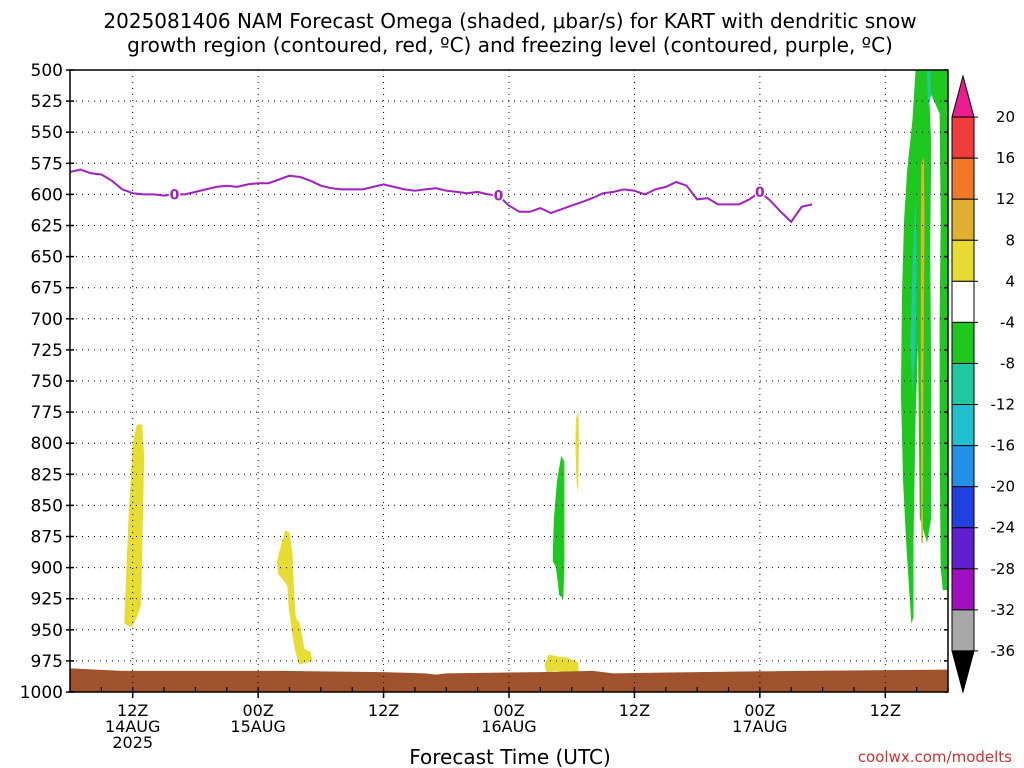 The width and height of the screenshot is (1024, 768). Describe the element at coordinates (47, 133) in the screenshot. I see `y-tick-label: 550` at that location.